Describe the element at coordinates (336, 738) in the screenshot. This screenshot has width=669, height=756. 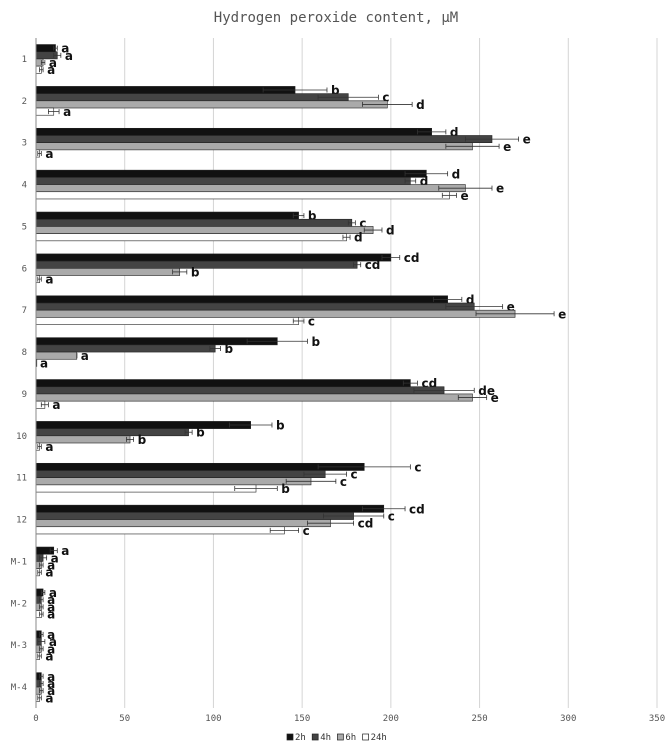
I see `legend: 2h 4h 6h 24h` at that location.